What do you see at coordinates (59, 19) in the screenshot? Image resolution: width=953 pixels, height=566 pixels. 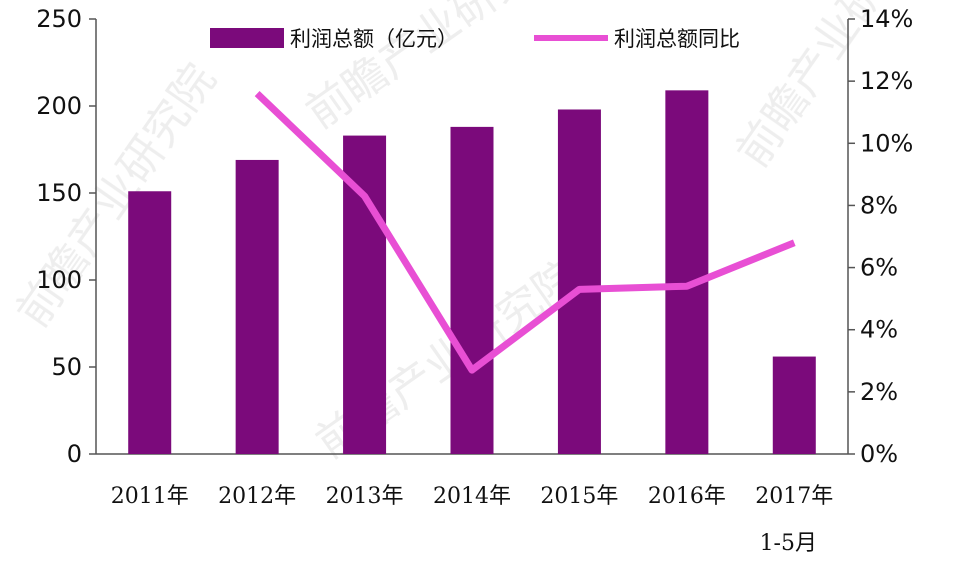 I see `y-left-tick-label: 250` at bounding box center [59, 19].